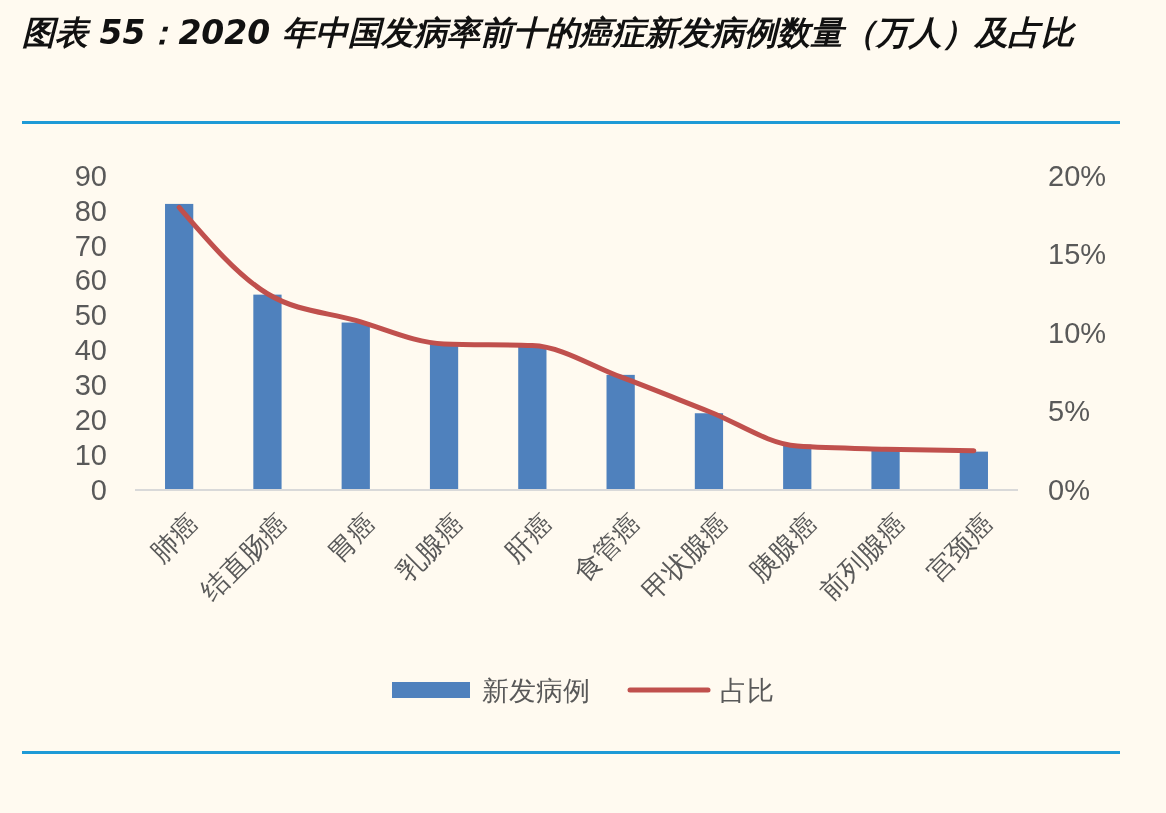 The height and width of the screenshot is (813, 1166). Describe the element at coordinates (174, 537) in the screenshot. I see `x-tick-label: 肺癌` at that location.